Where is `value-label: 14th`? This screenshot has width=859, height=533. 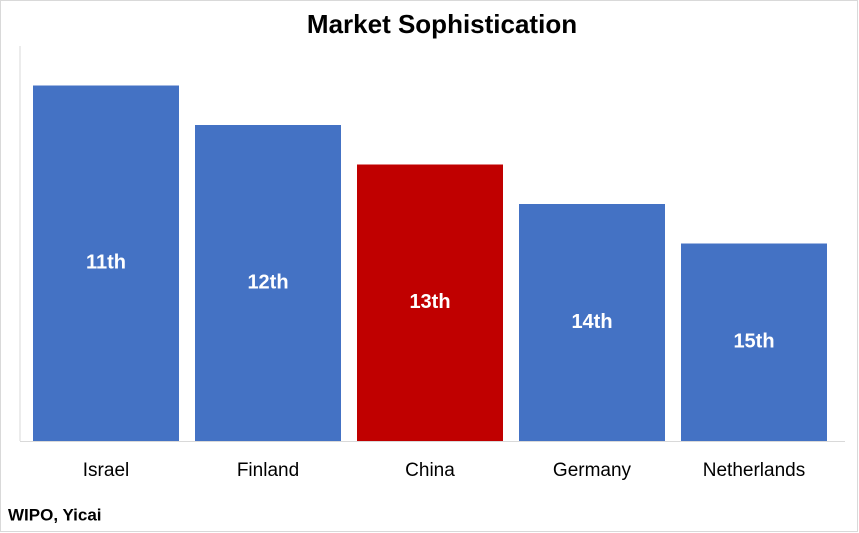
value-label: 14th is located at coordinates (591, 322).